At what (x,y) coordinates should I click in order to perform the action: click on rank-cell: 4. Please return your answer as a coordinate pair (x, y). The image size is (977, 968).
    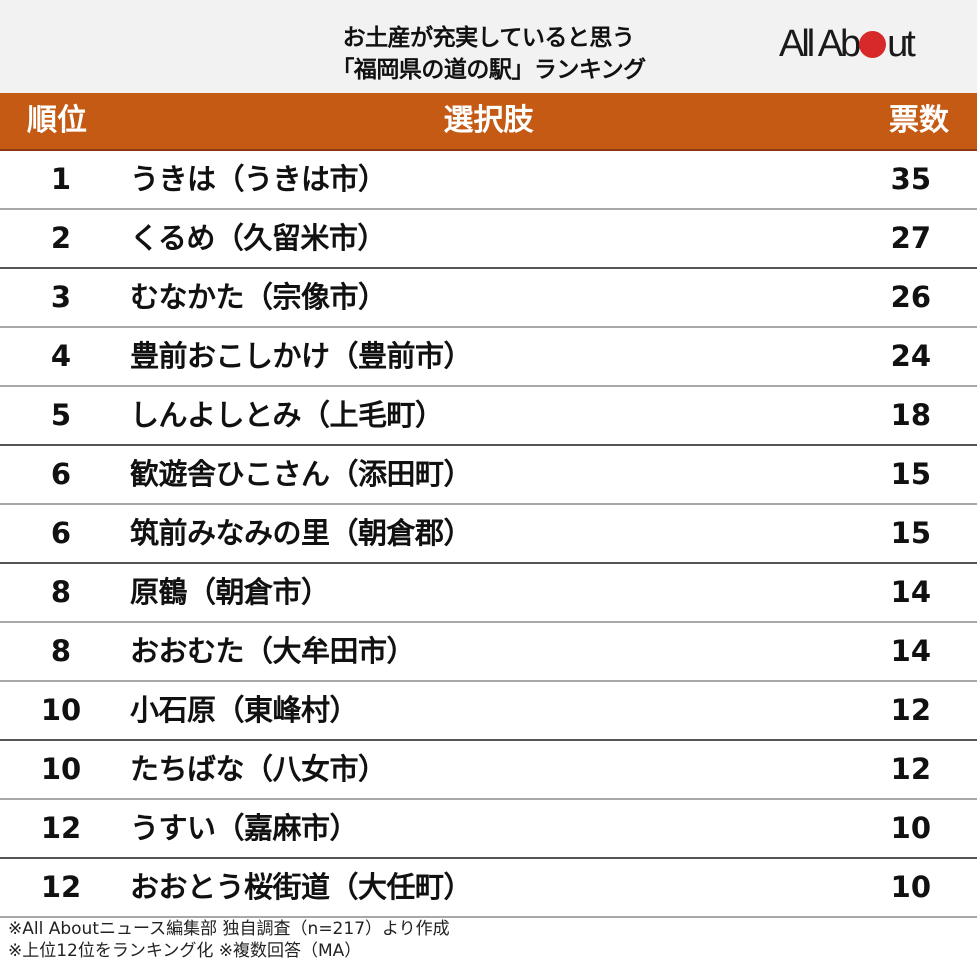
    Looking at the image, I should click on (61, 356).